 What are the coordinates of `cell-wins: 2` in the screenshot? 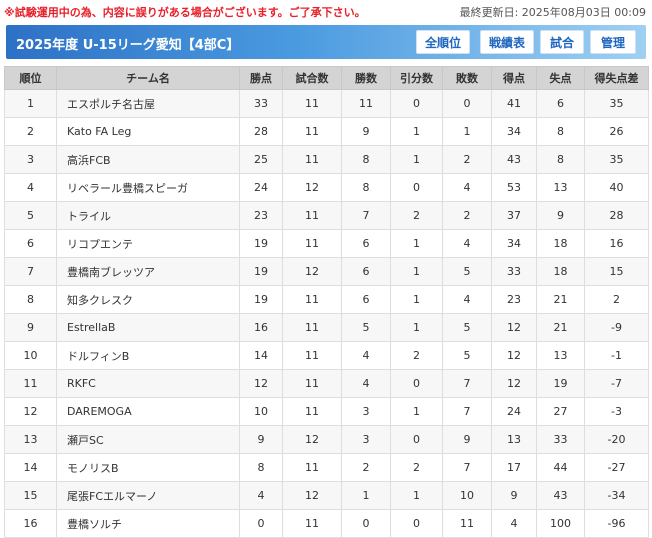 It's located at (366, 467).